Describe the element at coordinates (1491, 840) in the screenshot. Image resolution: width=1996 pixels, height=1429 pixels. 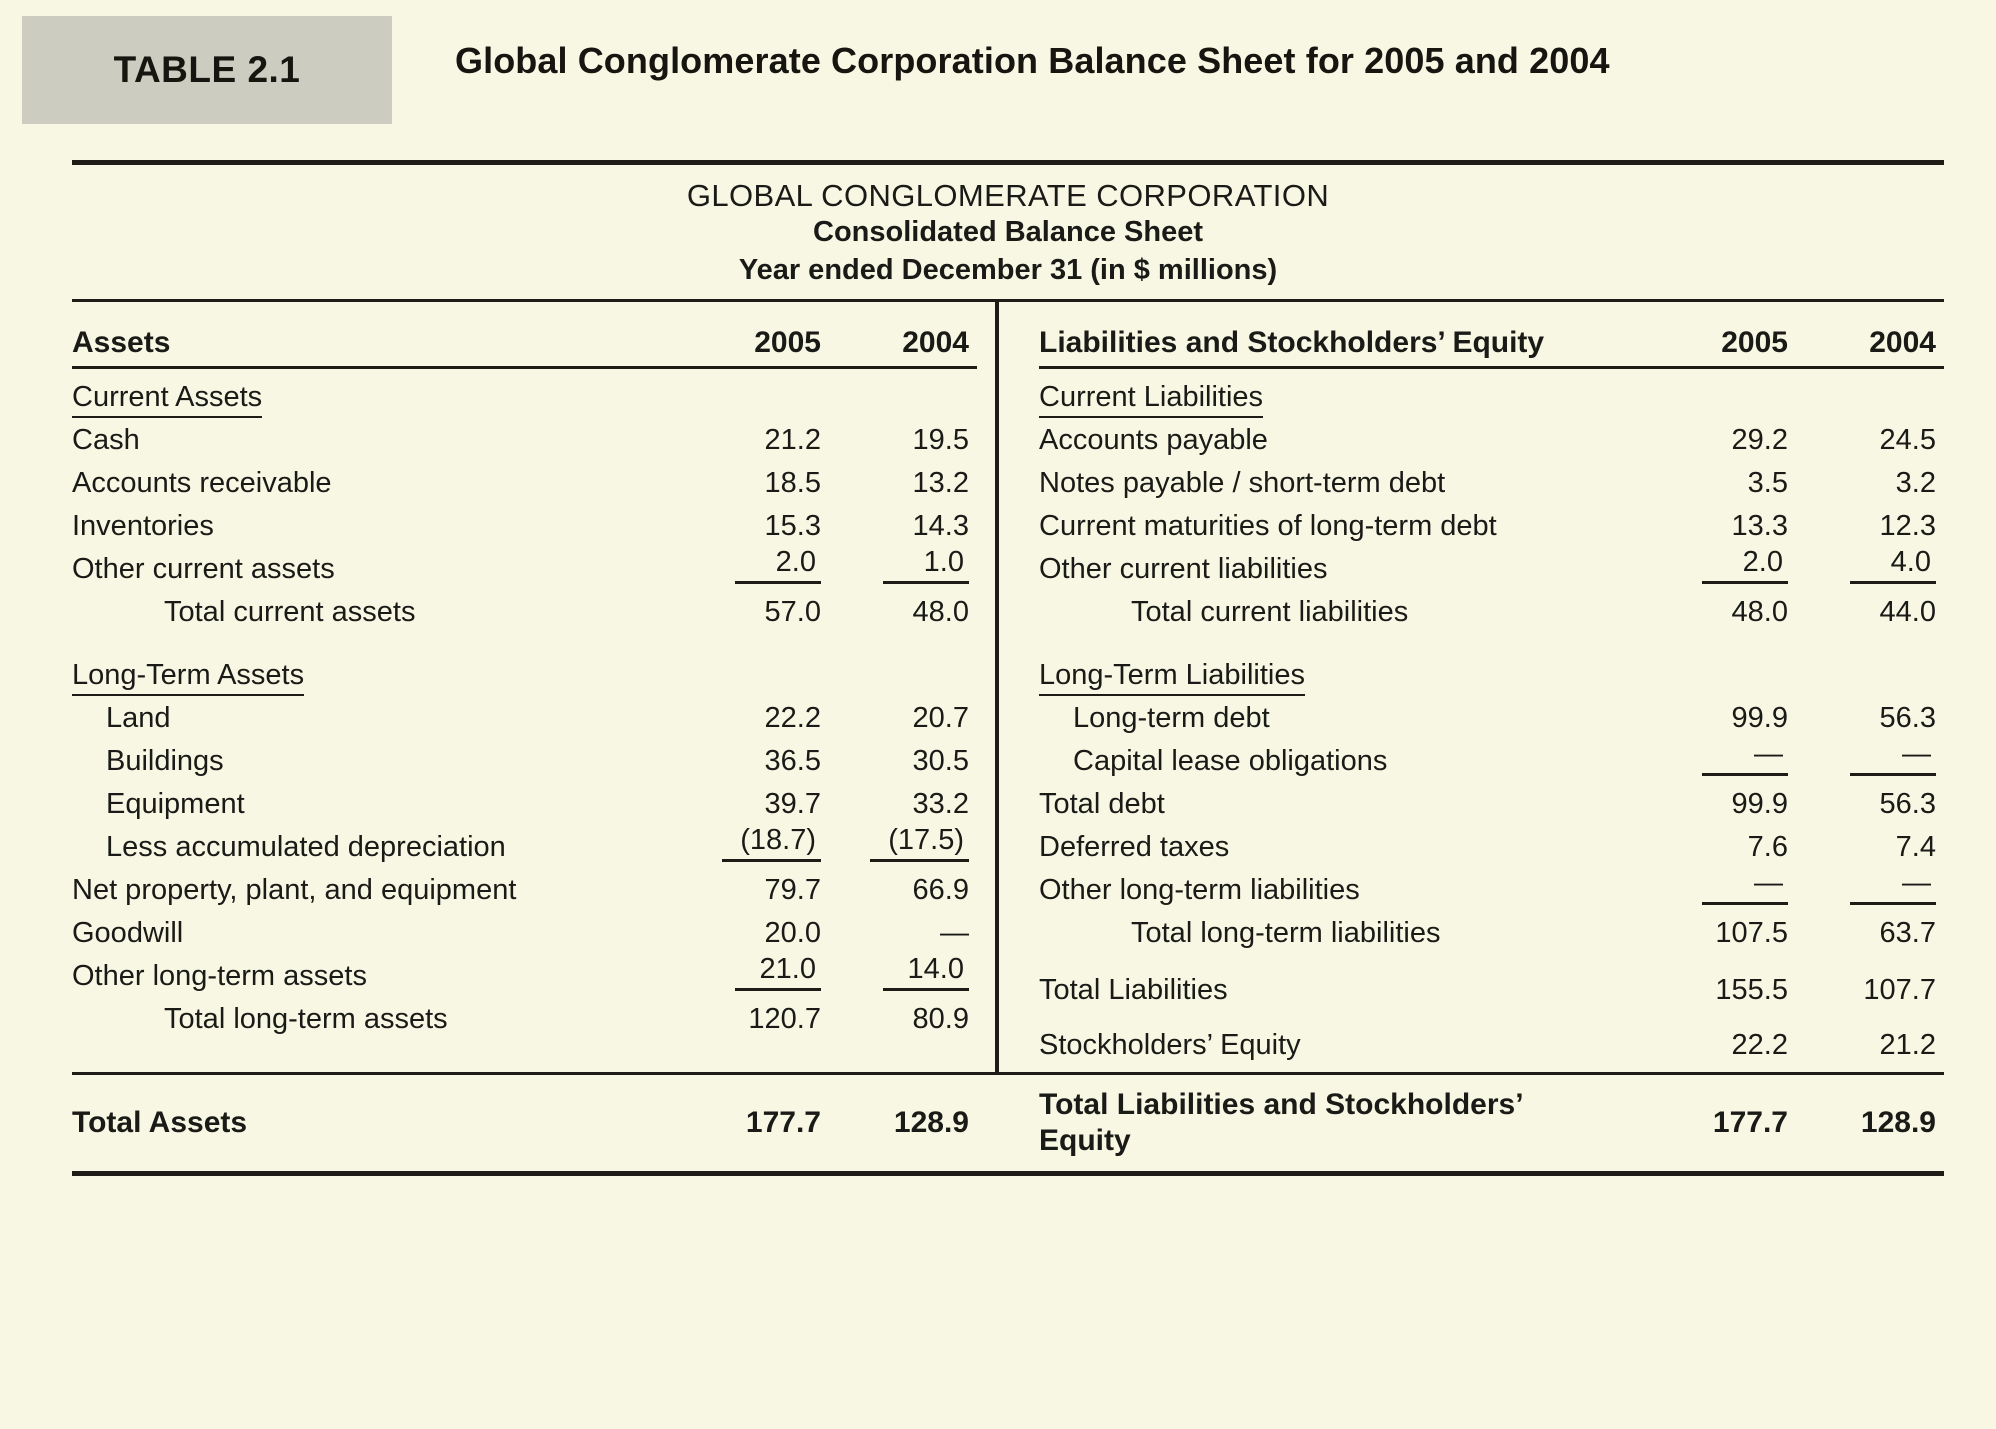
I see `table-row: Deferred taxes 7.6 7.4` at that location.